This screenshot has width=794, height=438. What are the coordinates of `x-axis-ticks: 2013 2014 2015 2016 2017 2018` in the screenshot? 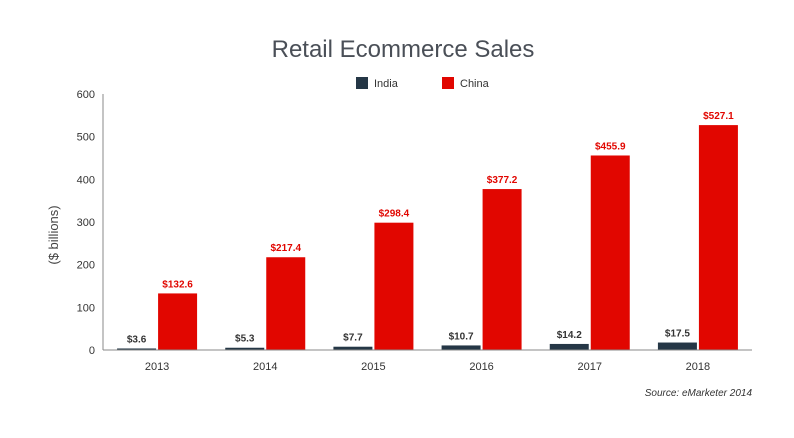 It's located at (427, 367).